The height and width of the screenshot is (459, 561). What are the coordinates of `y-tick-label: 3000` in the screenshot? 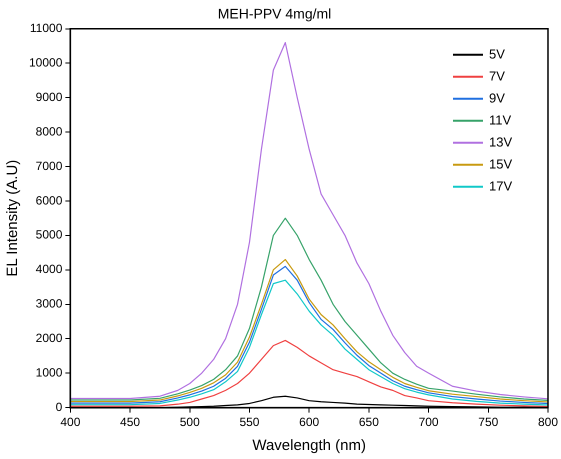 It's located at (49, 303).